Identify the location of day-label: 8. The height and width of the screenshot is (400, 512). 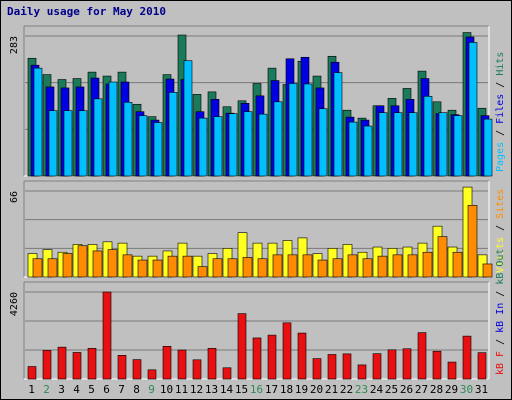
(136, 389).